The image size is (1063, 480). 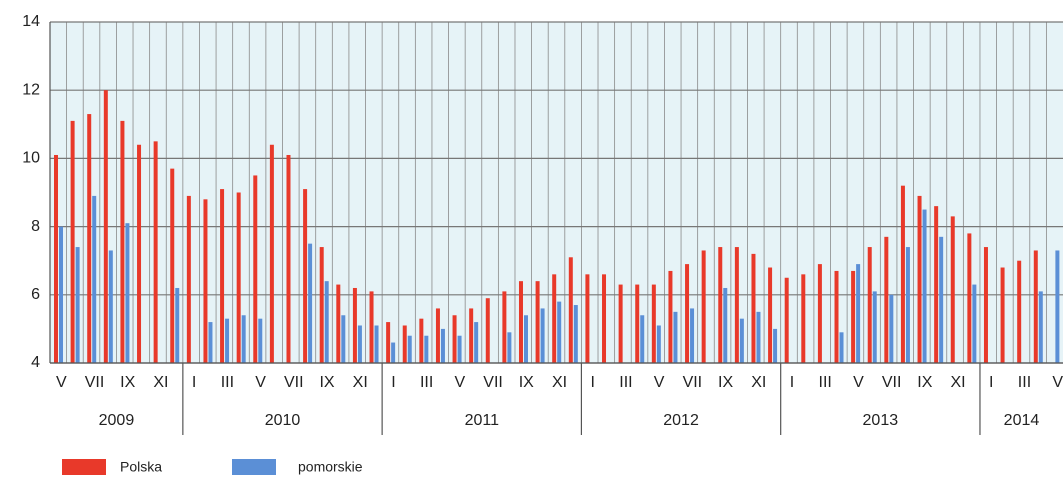 I want to click on year-label: 2012, so click(x=681, y=420).